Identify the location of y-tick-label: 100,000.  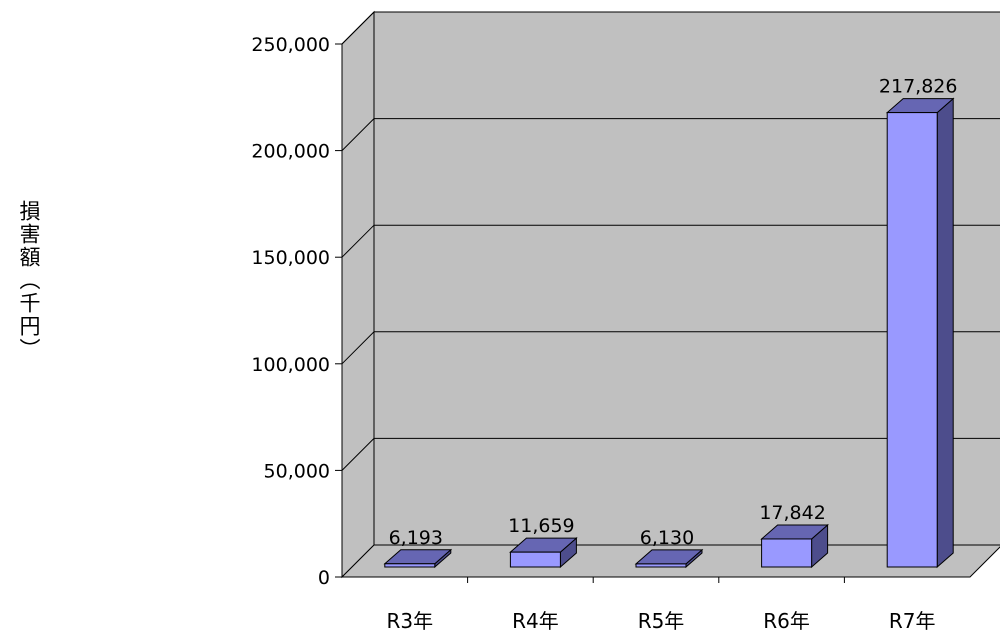
(290, 365).